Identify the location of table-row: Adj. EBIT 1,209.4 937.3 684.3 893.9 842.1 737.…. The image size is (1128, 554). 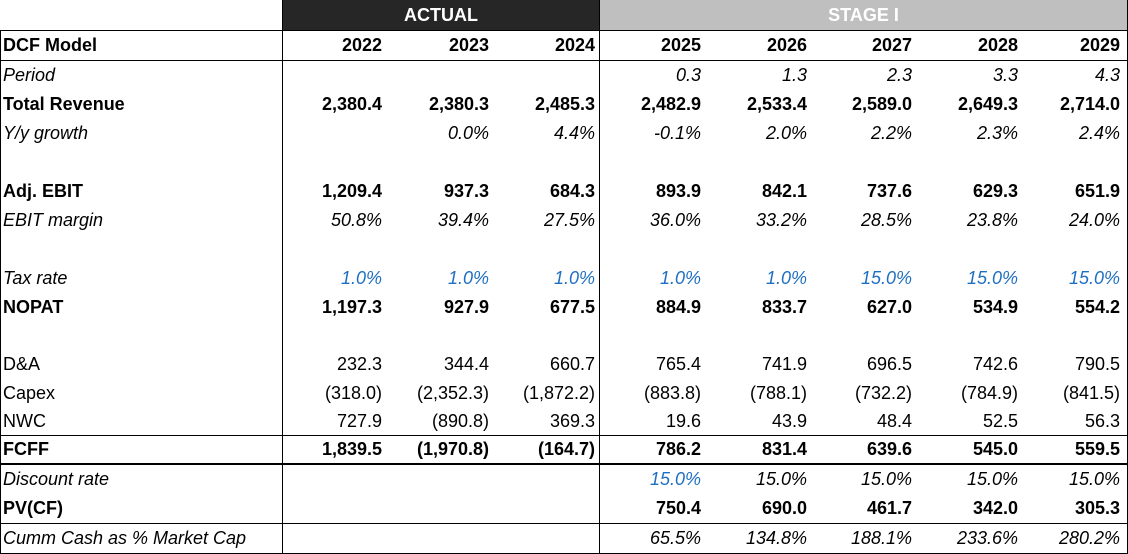
(564, 191).